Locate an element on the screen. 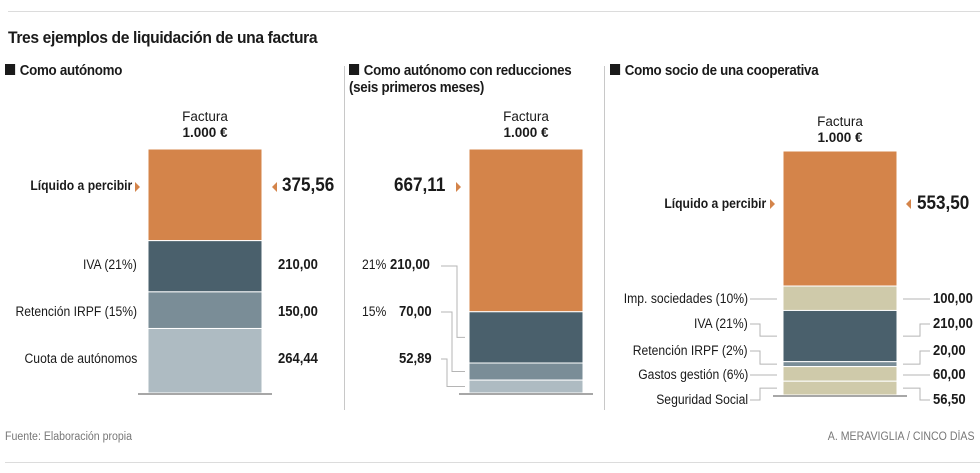  credit-note: A. MERAVIGLIA / CINCO DÍAS is located at coordinates (901, 437).